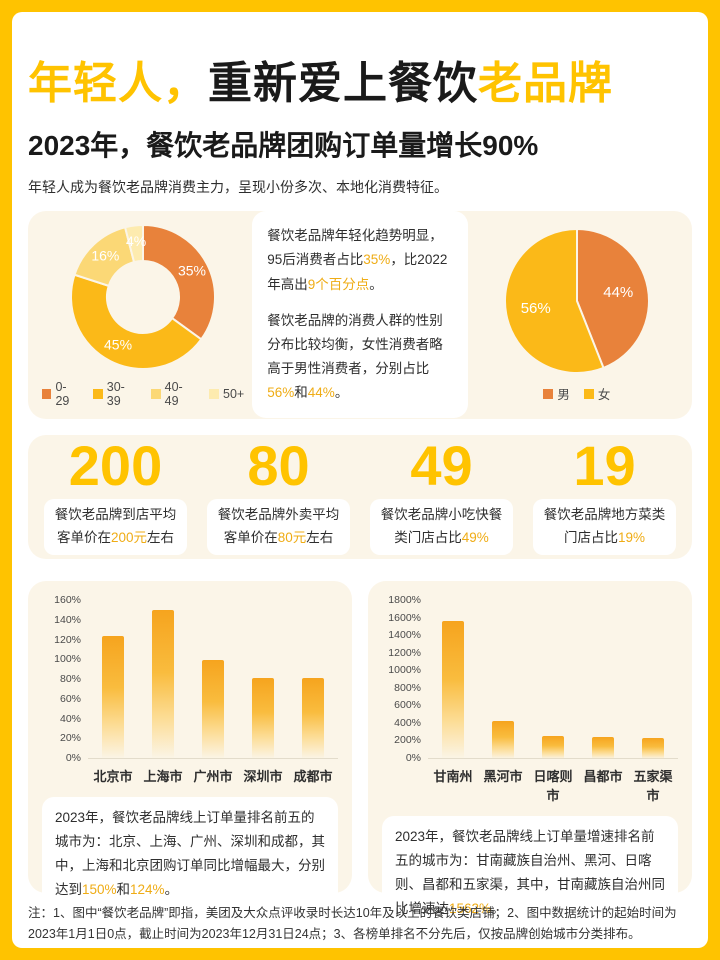  I want to click on y-axis-tick-label: 20%, so click(70, 738).